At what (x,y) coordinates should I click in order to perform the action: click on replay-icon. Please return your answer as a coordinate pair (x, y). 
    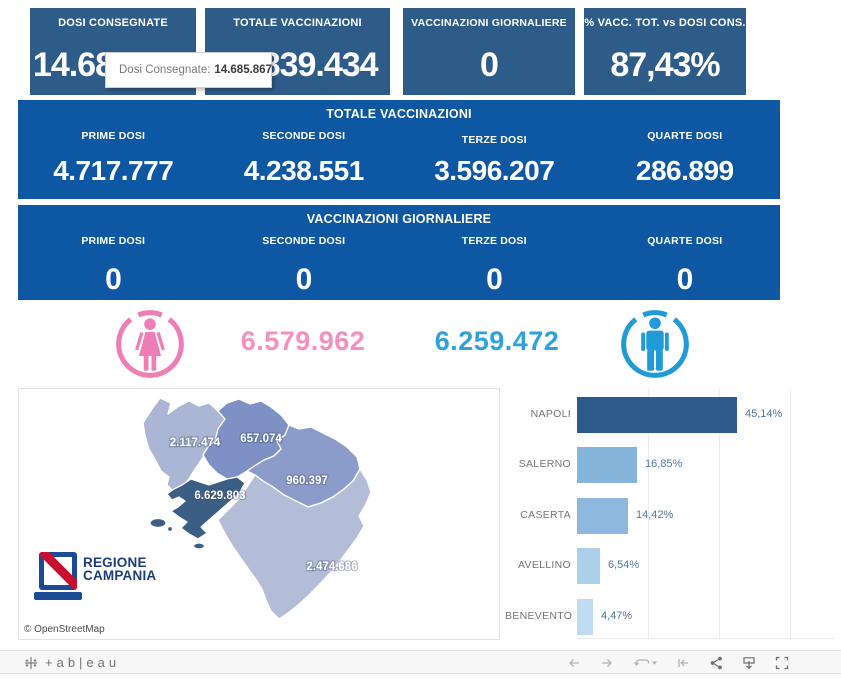
    Looking at the image, I should click on (645, 663).